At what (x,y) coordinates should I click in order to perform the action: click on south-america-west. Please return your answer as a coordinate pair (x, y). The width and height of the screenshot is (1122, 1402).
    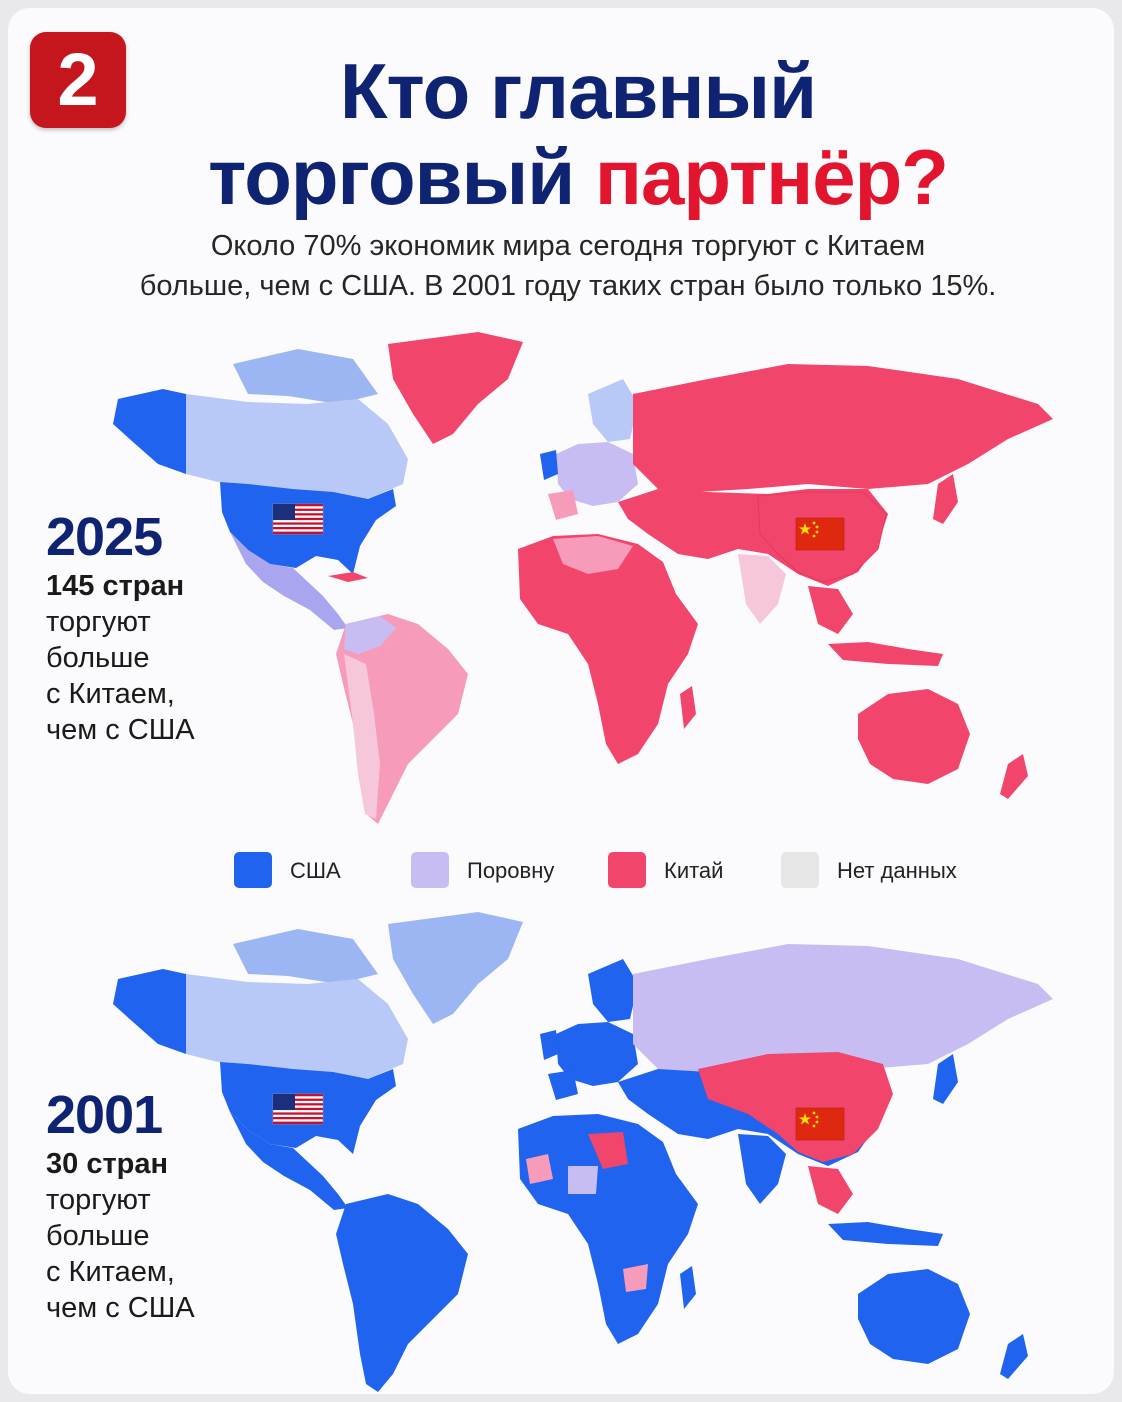
    Looking at the image, I should click on (362, 736).